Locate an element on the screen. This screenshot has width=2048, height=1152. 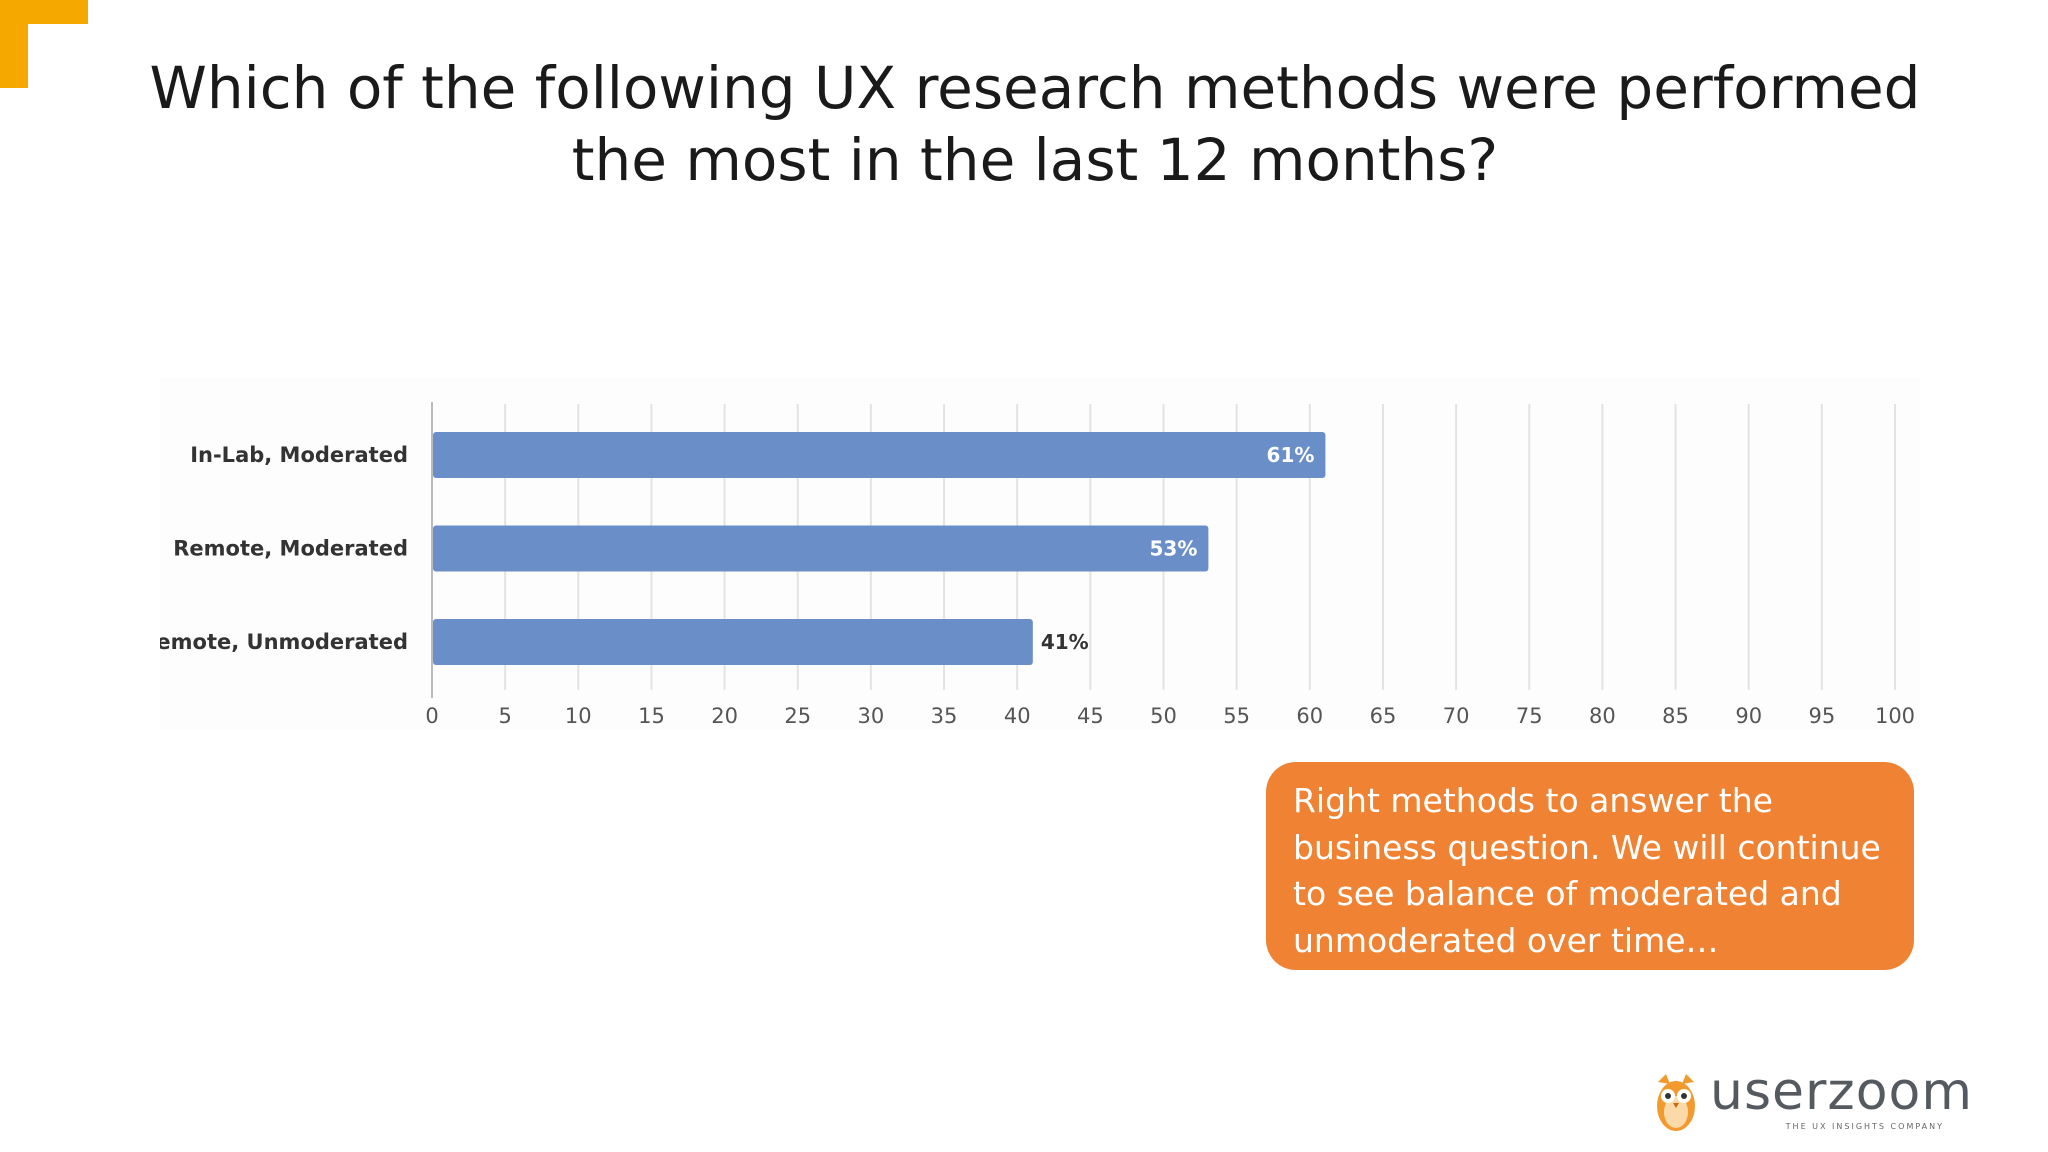
x-tick-label: 45 is located at coordinates (1090, 716).